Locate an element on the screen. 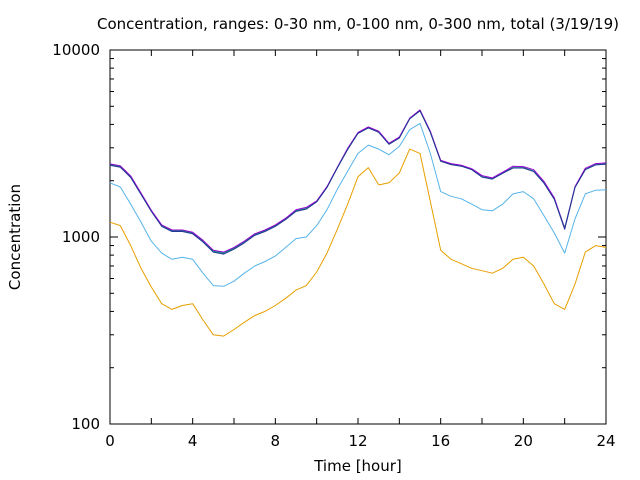 Image resolution: width=640 pixels, height=480 pixels. x-tick-label: 0 is located at coordinates (110, 441).